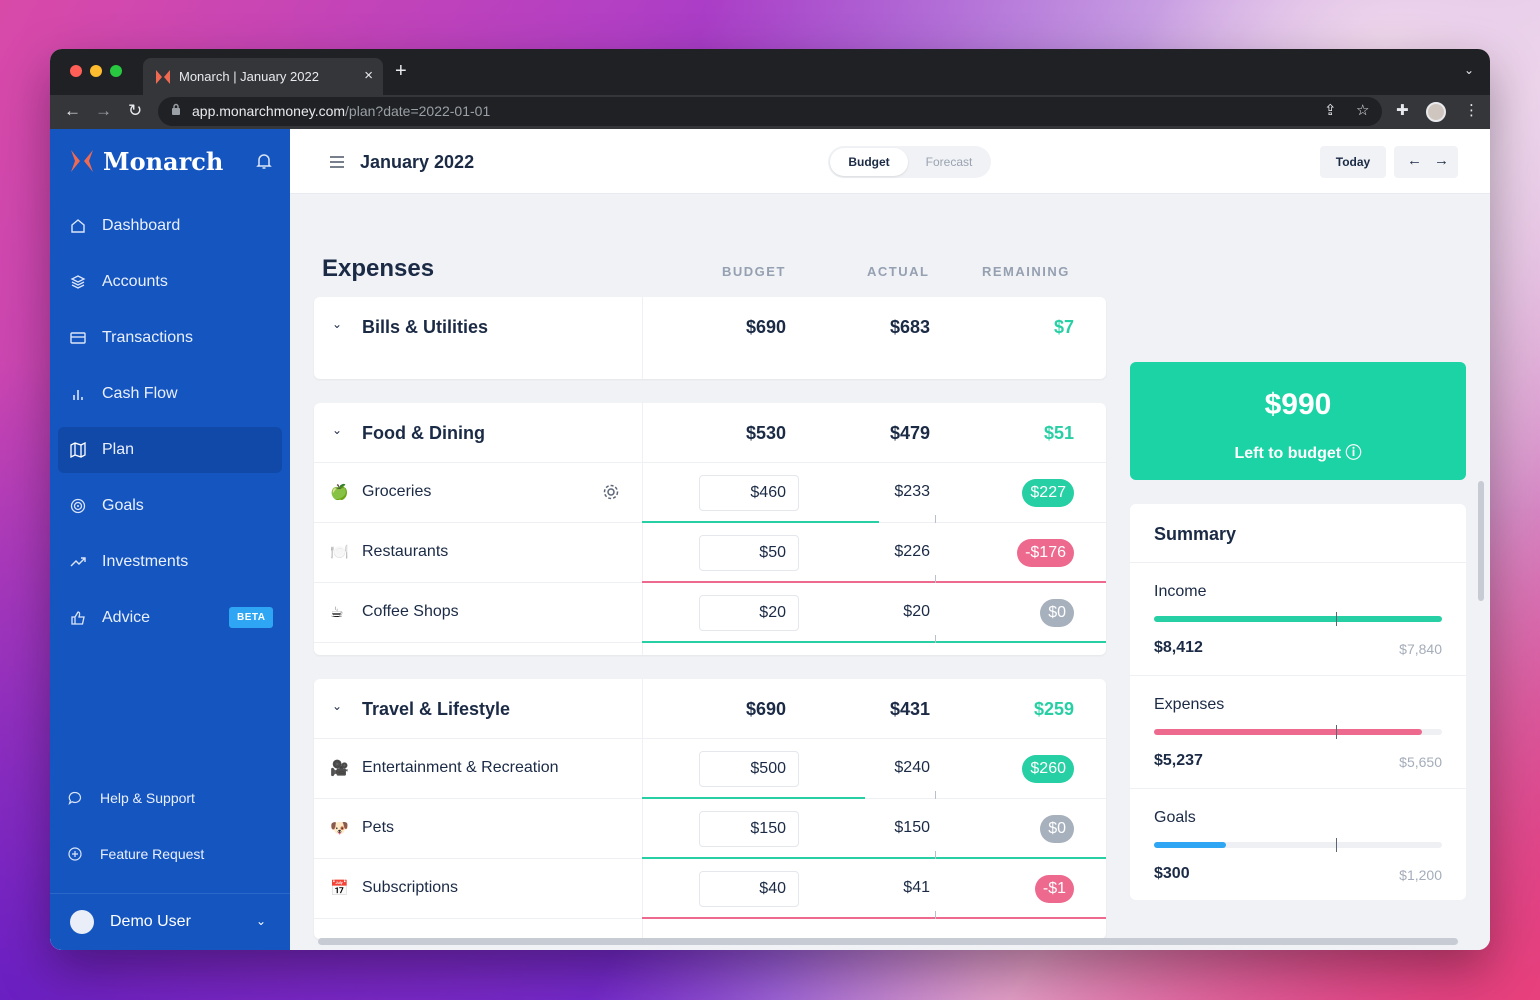  I want to click on profile-avatar-icon, so click(1436, 112).